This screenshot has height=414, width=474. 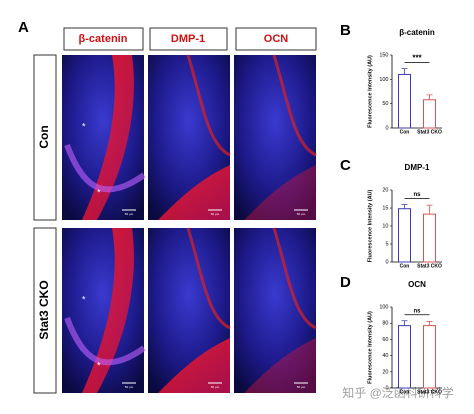 I want to click on column-header: β-catenin, so click(x=103, y=39).